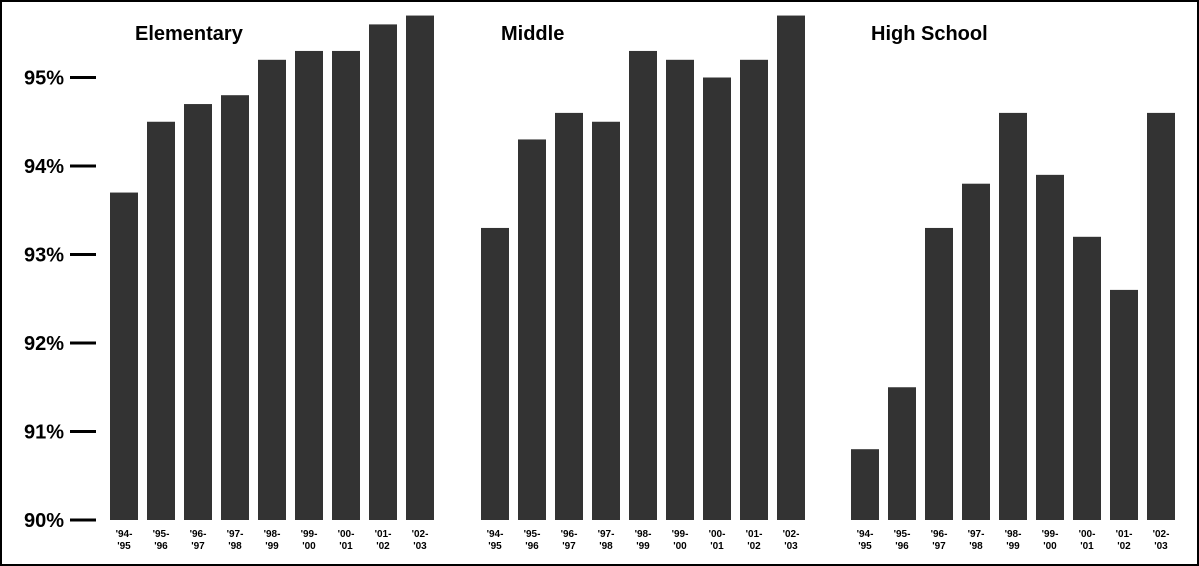 The image size is (1199, 566). Describe the element at coordinates (44, 521) in the screenshot. I see `y-tick-label-0: 90%` at that location.